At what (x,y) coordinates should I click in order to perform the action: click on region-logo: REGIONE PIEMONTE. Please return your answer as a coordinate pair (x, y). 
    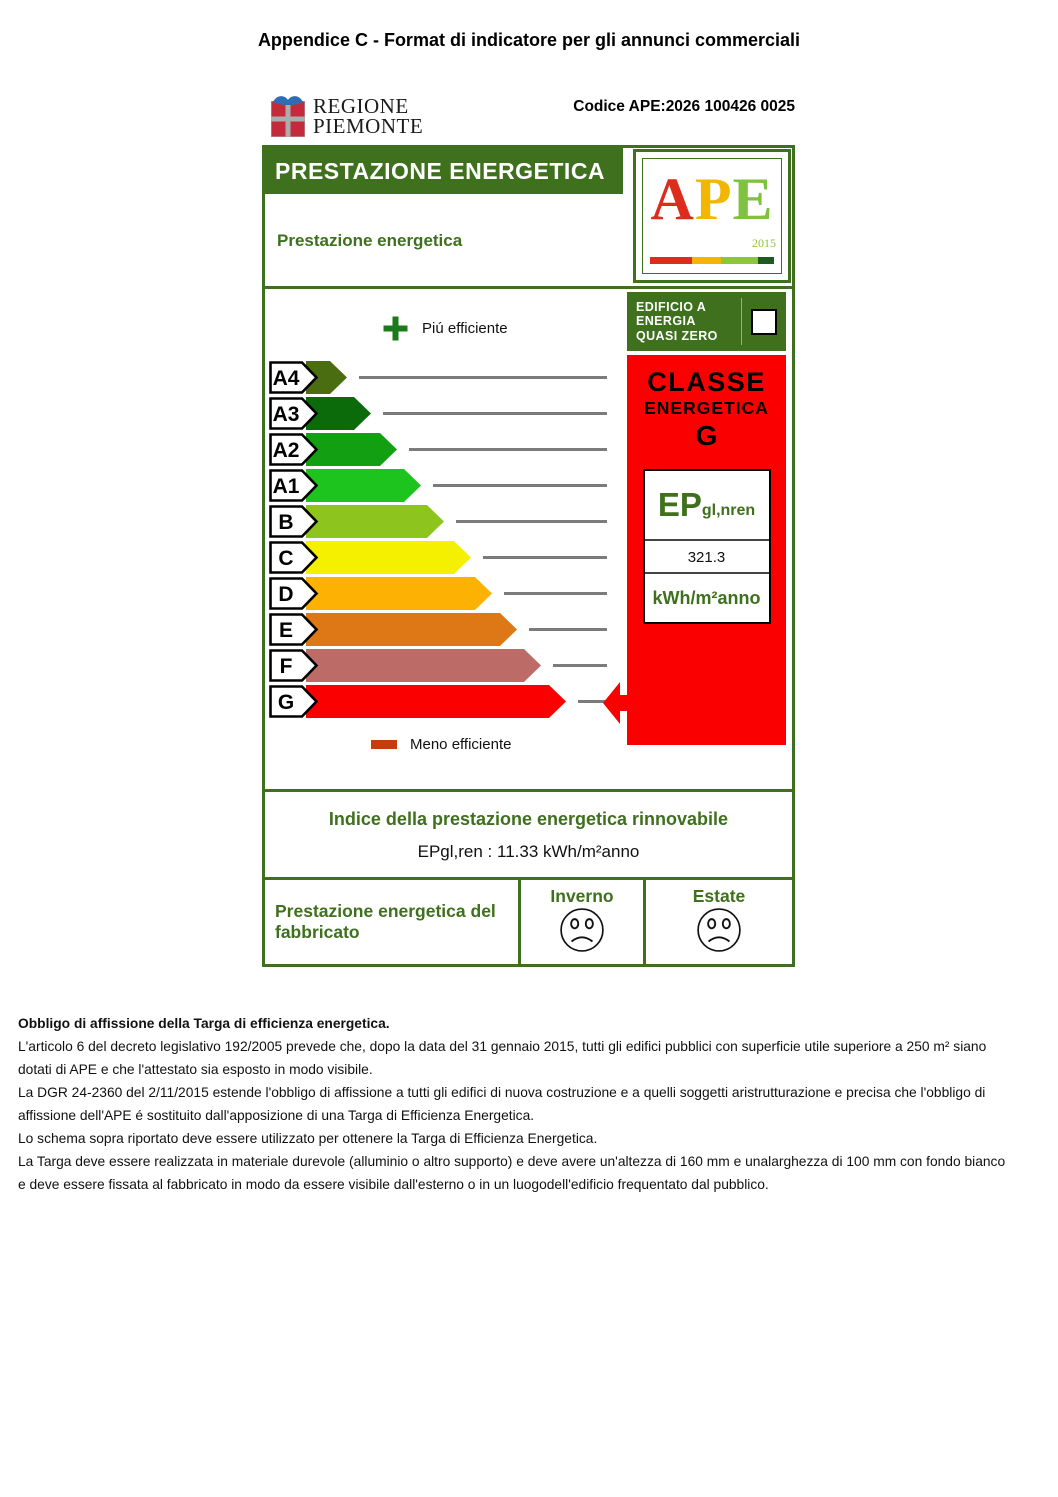
    Looking at the image, I should click on (345, 116).